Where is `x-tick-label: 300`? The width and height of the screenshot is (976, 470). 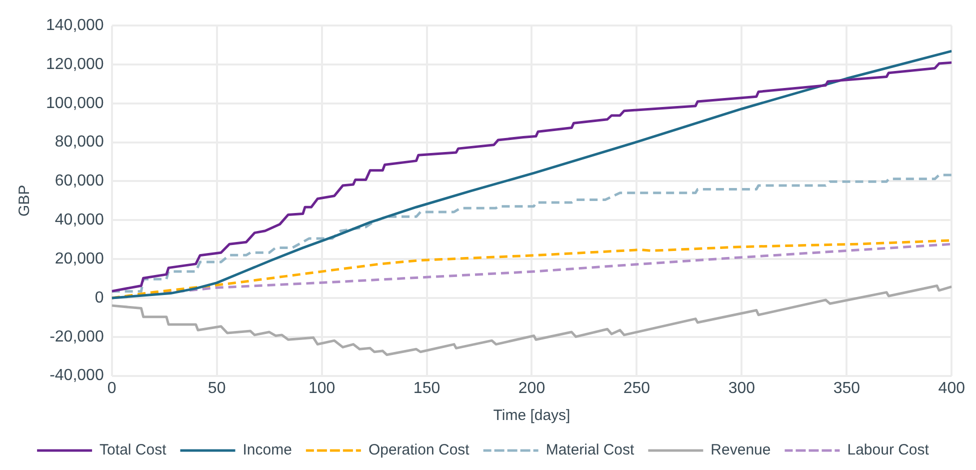
x-tick-label: 300 is located at coordinates (742, 388).